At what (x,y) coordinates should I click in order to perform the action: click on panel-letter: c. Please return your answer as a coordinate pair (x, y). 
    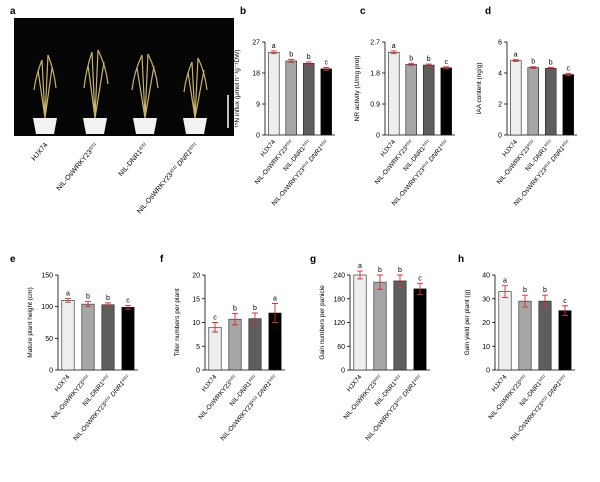
    Looking at the image, I should click on (363, 11).